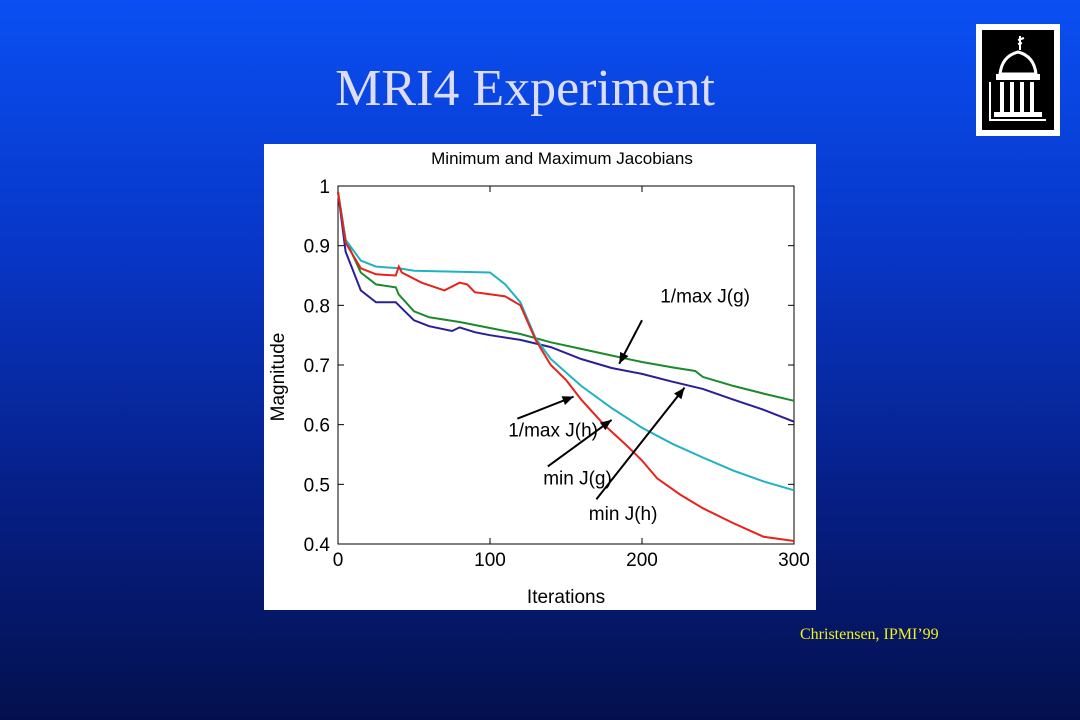 The height and width of the screenshot is (720, 1080). I want to click on y-tick-label: 0.7, so click(317, 366).